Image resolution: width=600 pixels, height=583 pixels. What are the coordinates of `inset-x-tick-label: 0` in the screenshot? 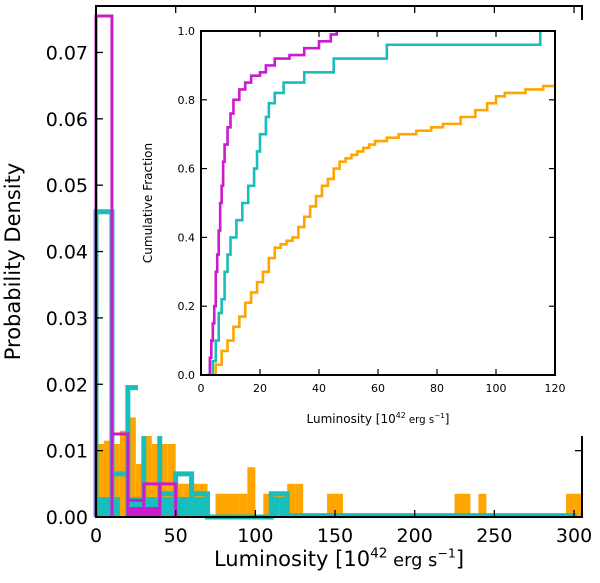 It's located at (201, 388).